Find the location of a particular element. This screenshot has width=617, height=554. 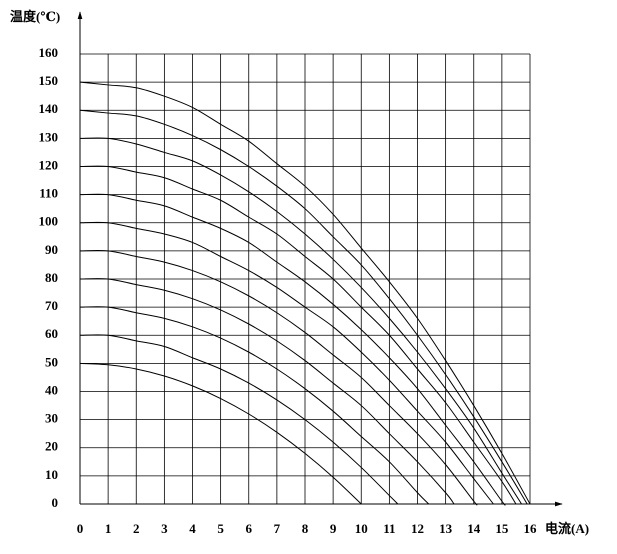

x-tick-label: 4 is located at coordinates (192, 528).